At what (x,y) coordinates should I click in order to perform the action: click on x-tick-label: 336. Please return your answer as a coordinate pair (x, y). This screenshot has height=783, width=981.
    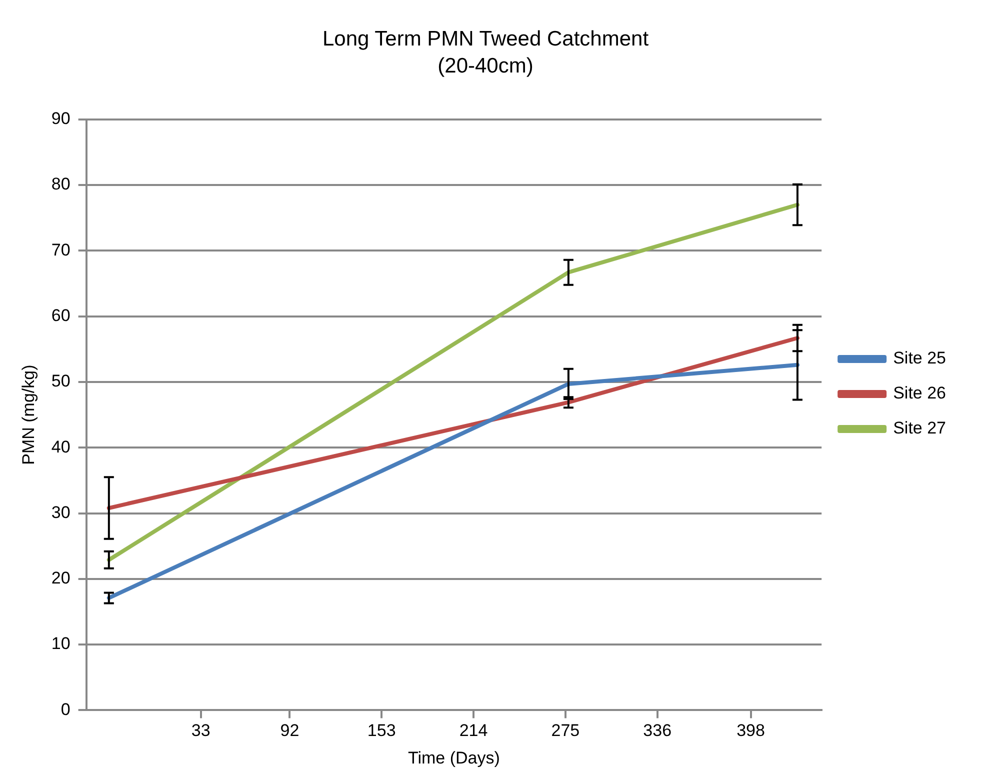
    Looking at the image, I should click on (657, 730).